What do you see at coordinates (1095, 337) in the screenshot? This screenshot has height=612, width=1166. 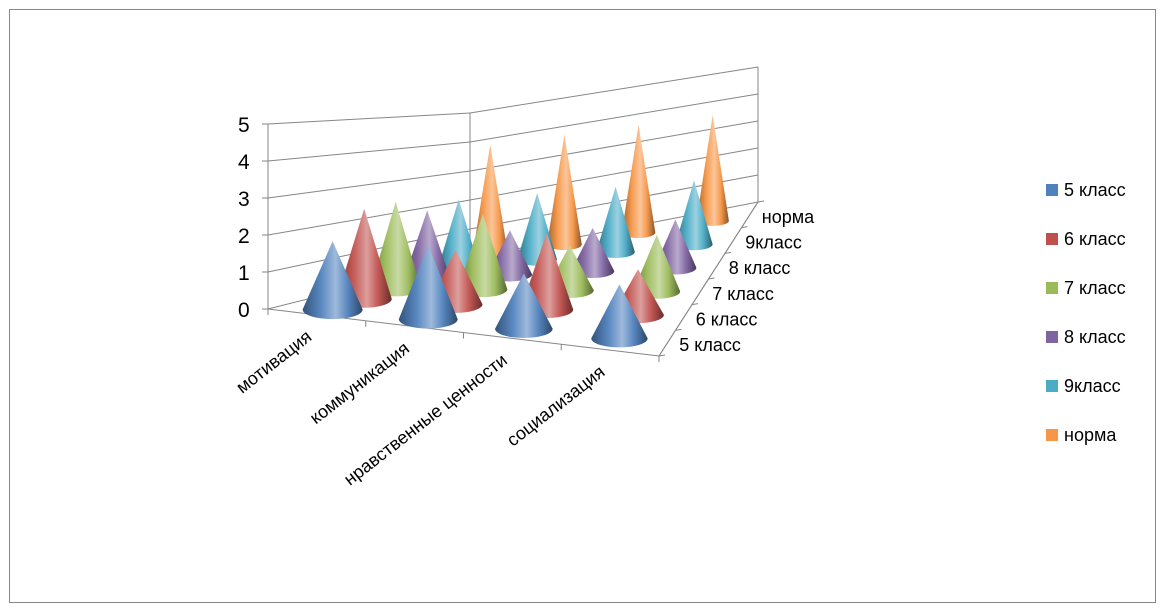 I see `legend-label: 8 класс` at bounding box center [1095, 337].